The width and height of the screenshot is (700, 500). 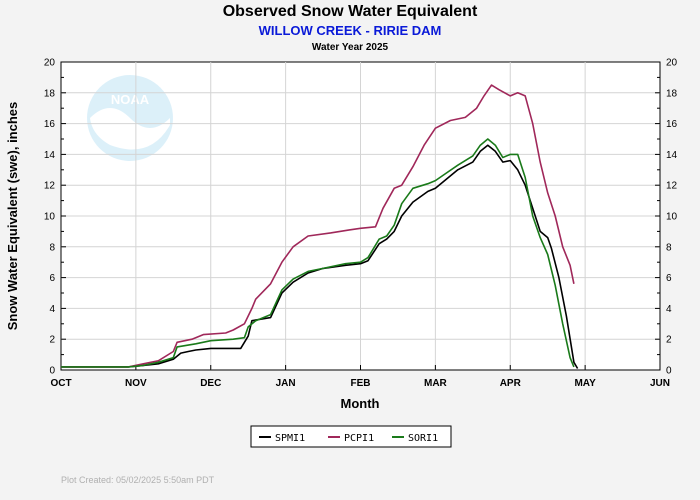 I want to click on y-tick-label-right: 10, so click(x=672, y=217).